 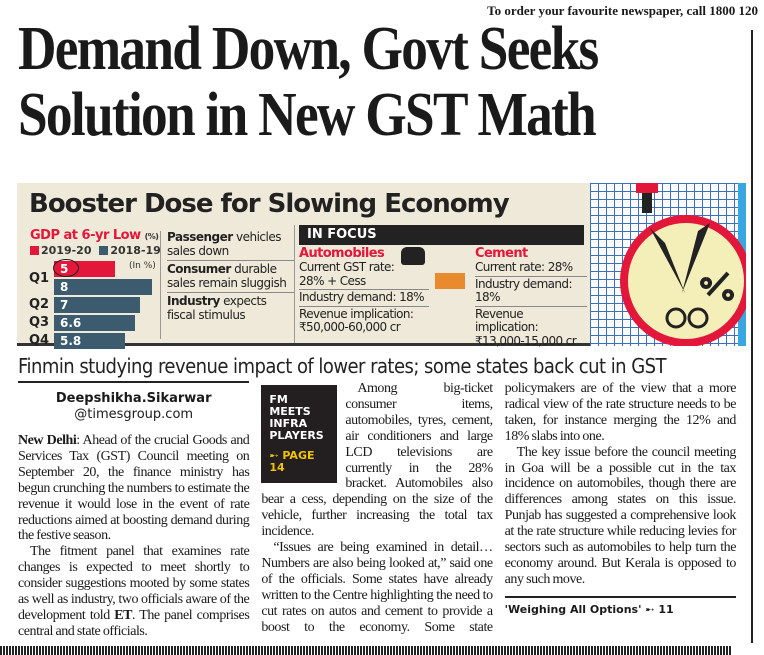 What do you see at coordinates (686, 265) in the screenshot?
I see `scissors-icon` at bounding box center [686, 265].